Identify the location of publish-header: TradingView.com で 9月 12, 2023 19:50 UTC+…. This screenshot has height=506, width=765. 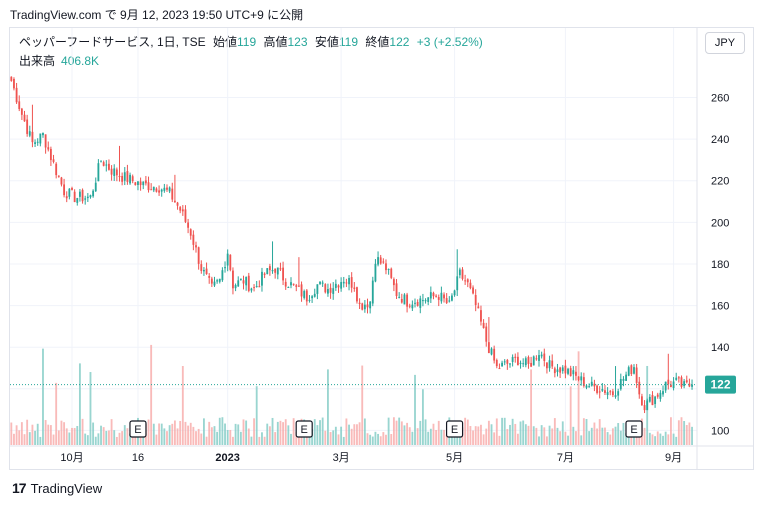
(157, 15).